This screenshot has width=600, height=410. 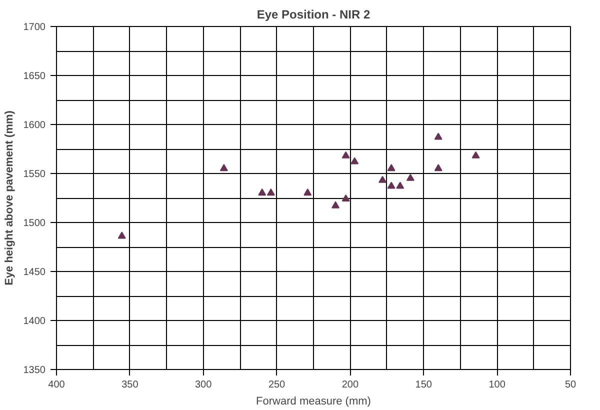 I want to click on x-tick-label: 100, so click(x=497, y=385).